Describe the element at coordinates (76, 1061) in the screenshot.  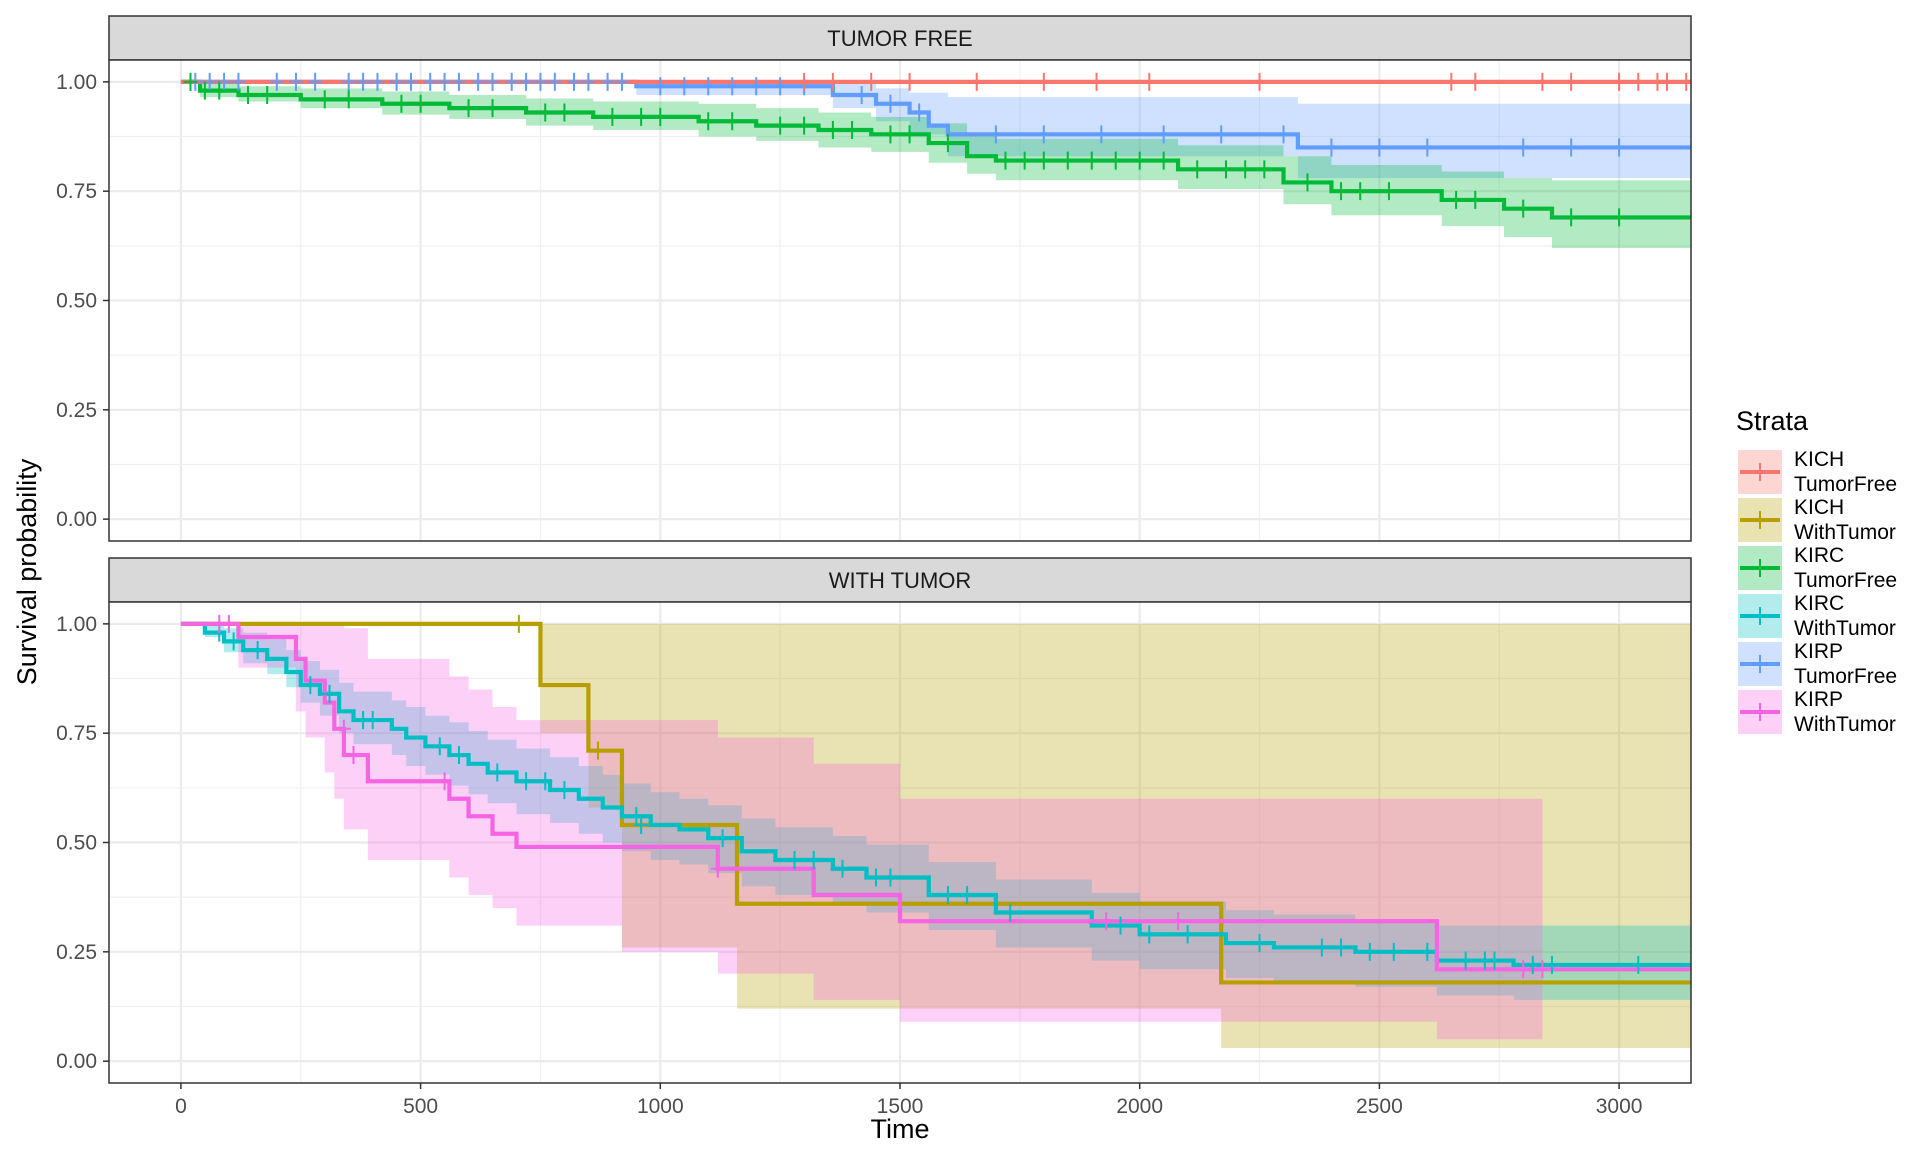
I see `y-tick-label: 0.00` at that location.